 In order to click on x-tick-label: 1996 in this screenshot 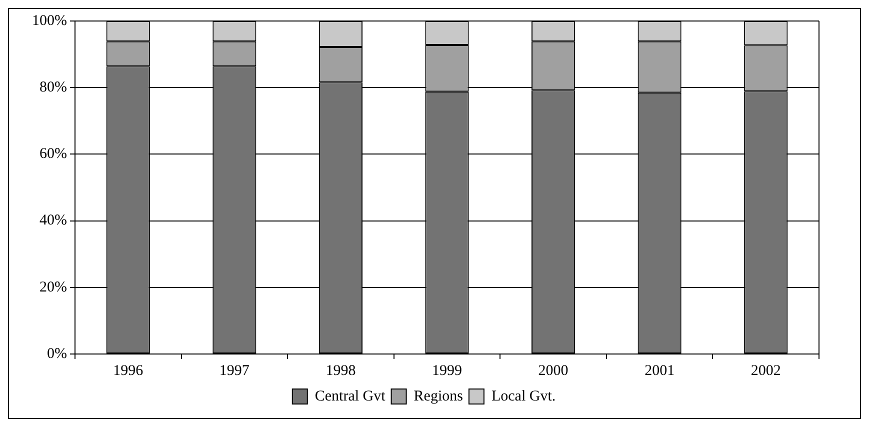, I will do `click(128, 370)`.